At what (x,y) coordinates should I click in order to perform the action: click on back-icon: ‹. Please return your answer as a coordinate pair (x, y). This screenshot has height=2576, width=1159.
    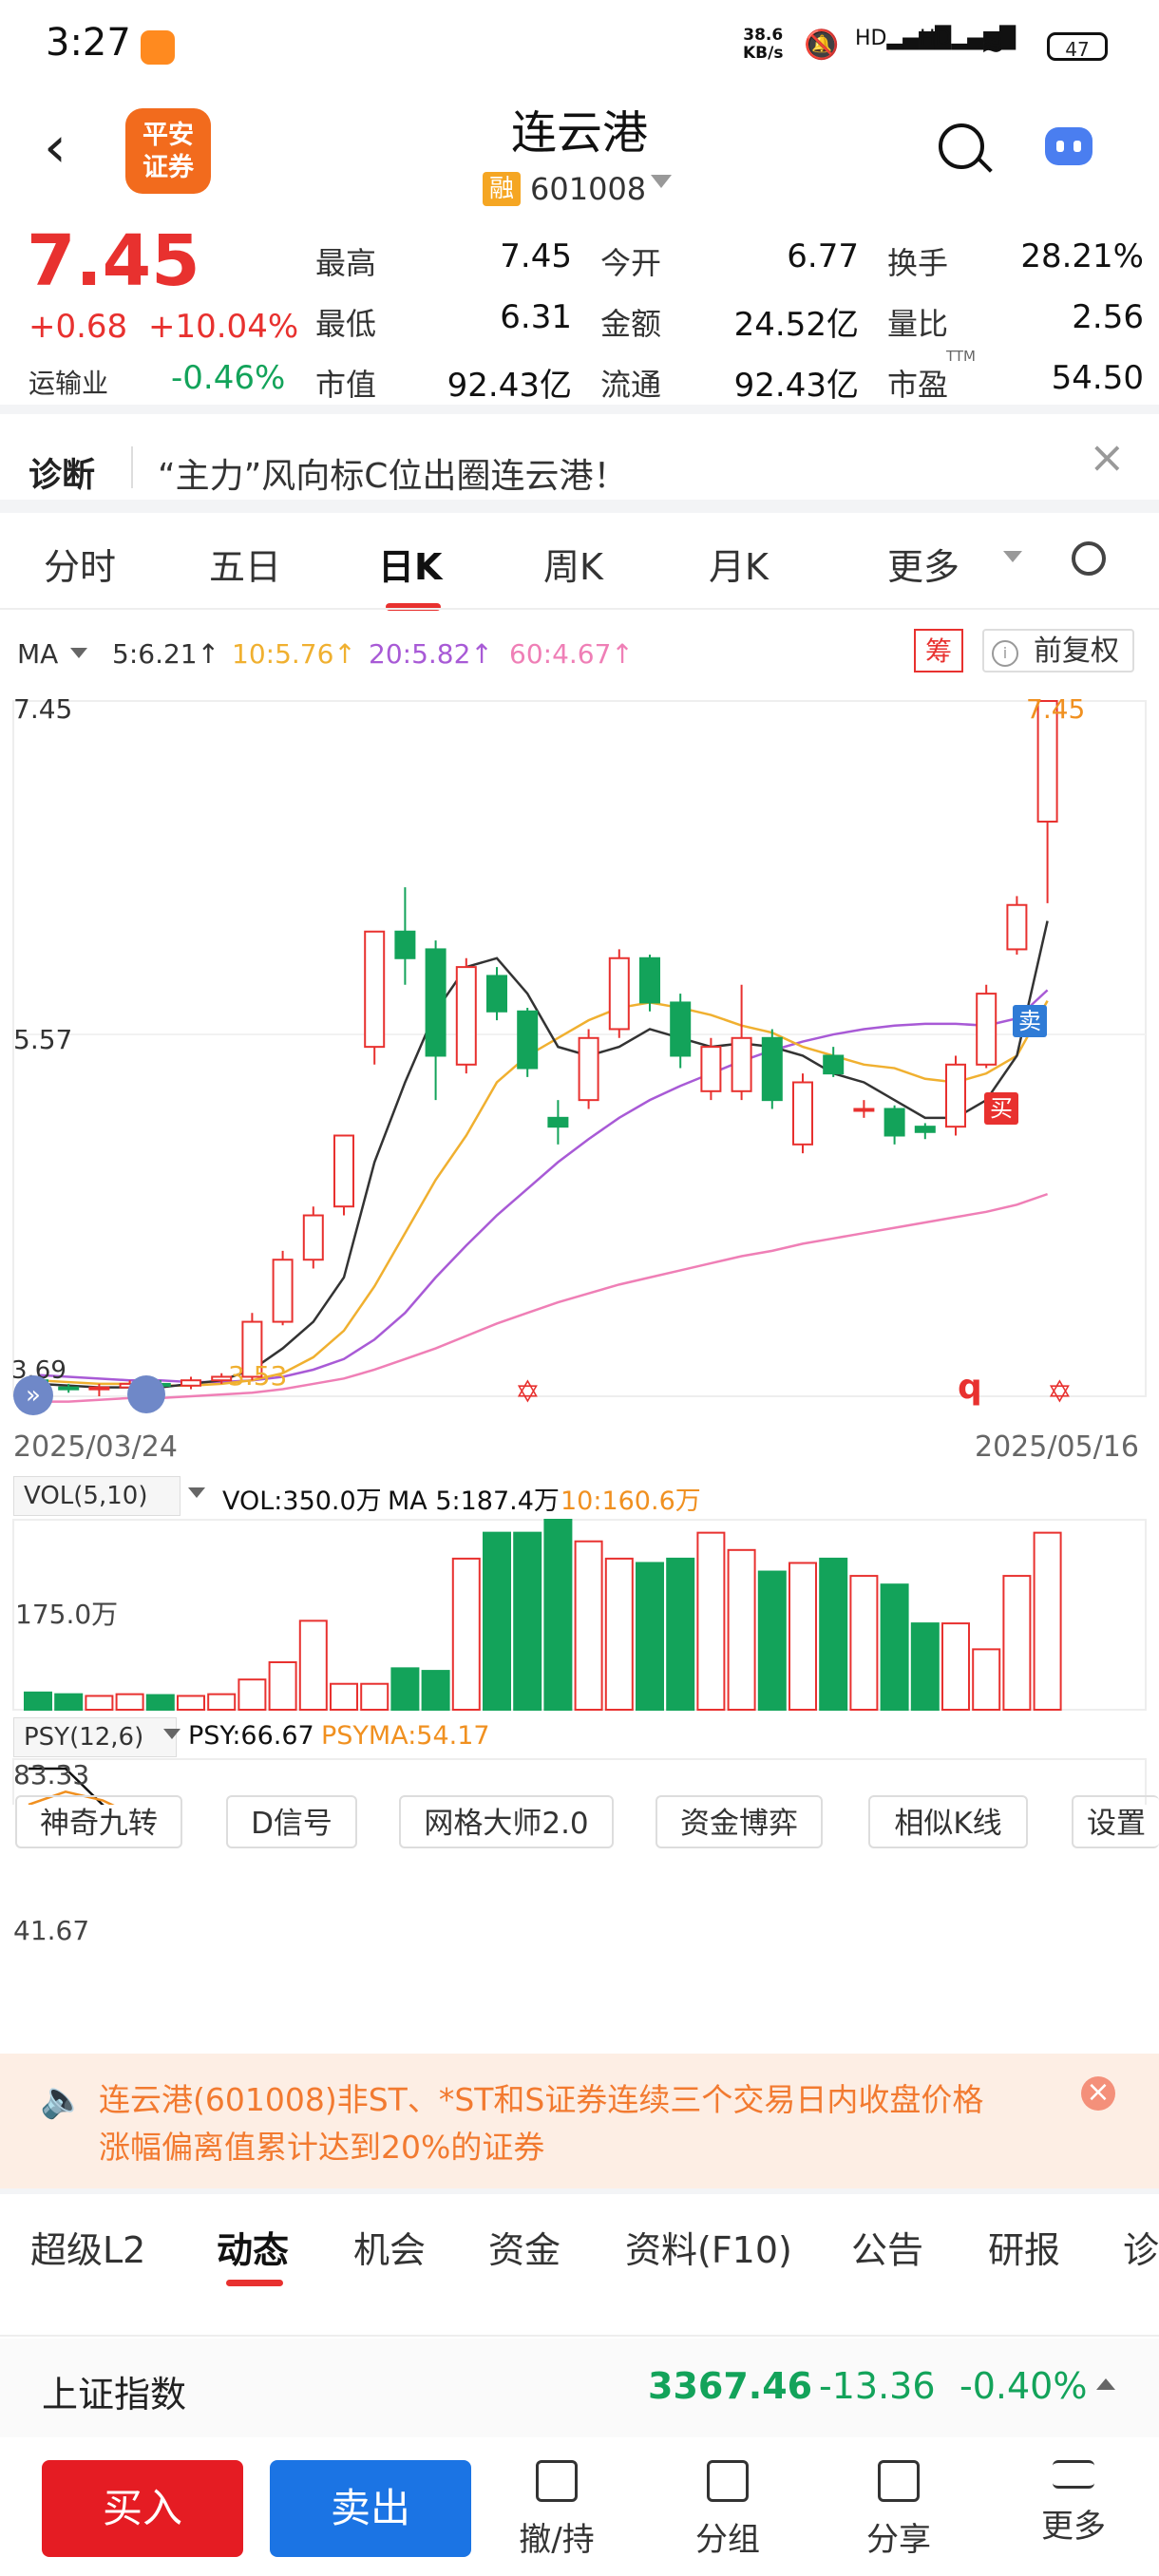
    Looking at the image, I should click on (55, 147).